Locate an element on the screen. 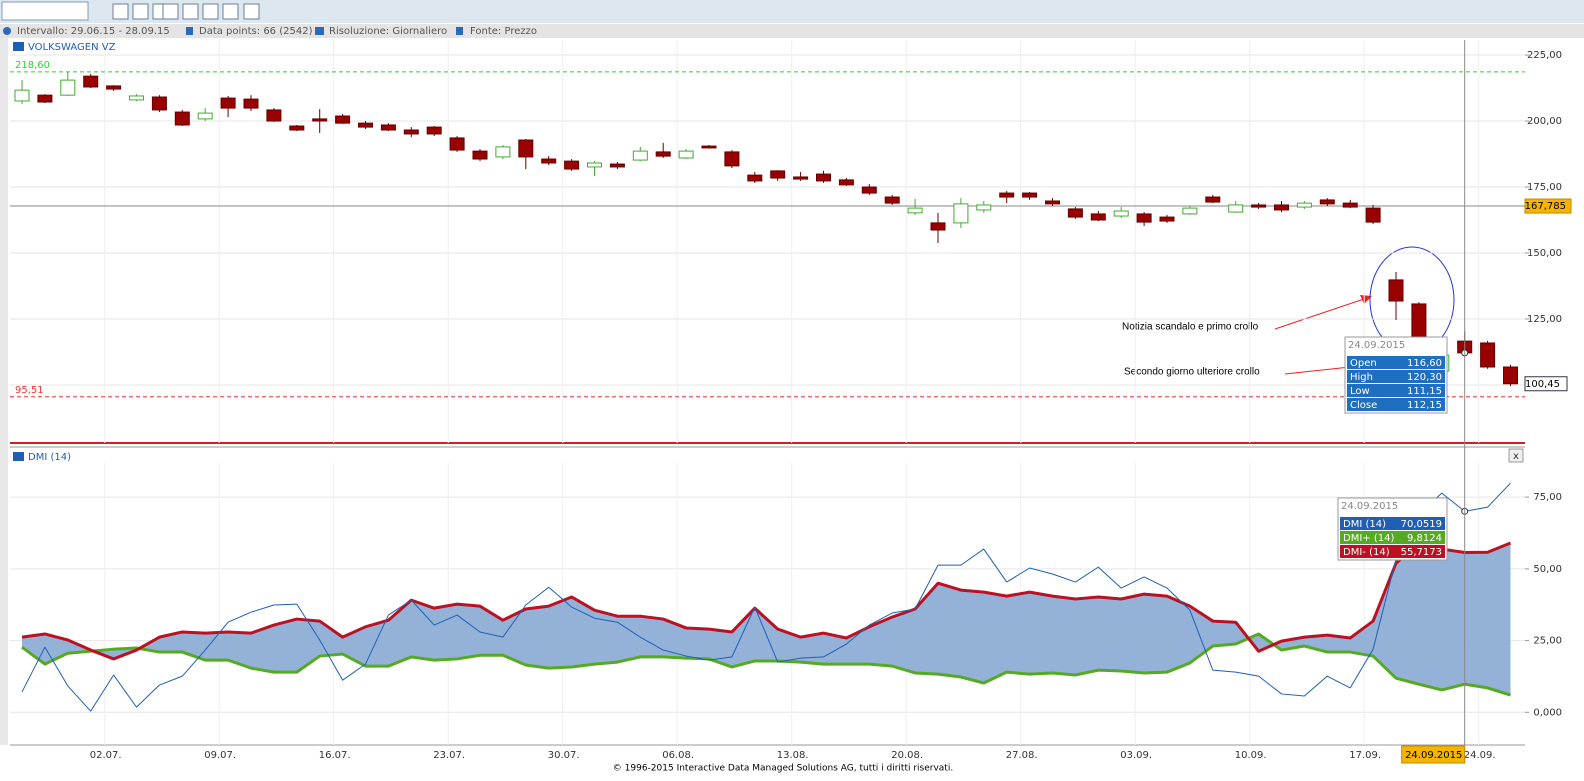 This screenshot has height=781, width=1584. y-tick-label: 175,00 is located at coordinates (1544, 187).